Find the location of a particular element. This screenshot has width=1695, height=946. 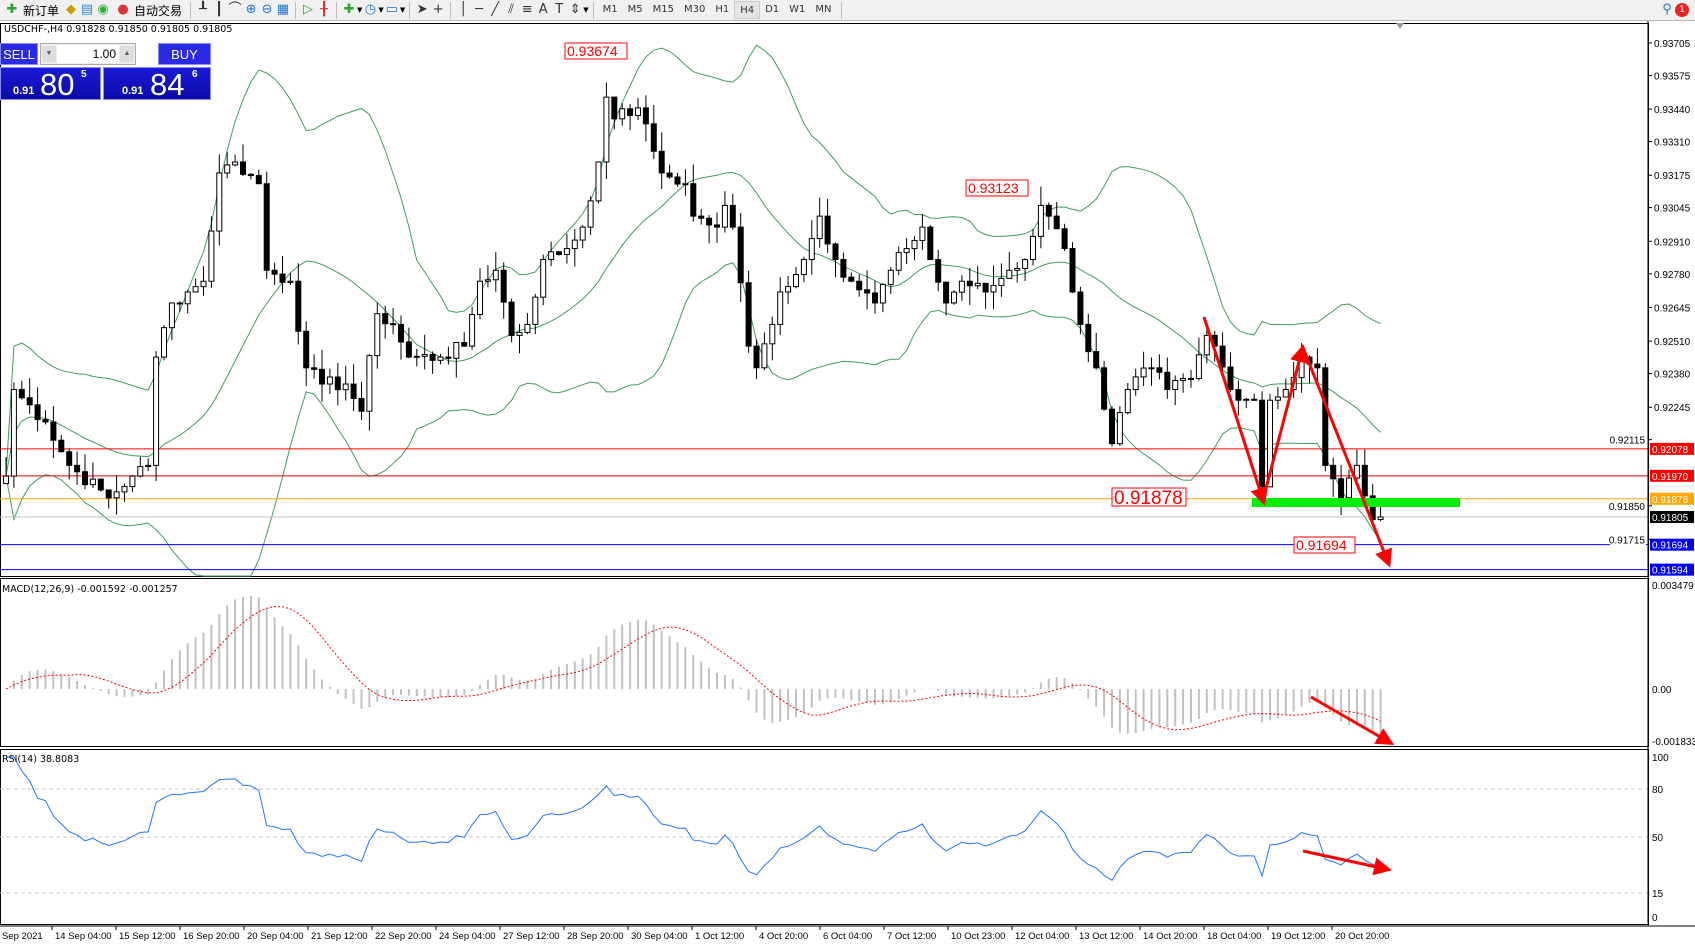

text-icon: A is located at coordinates (543, 9).